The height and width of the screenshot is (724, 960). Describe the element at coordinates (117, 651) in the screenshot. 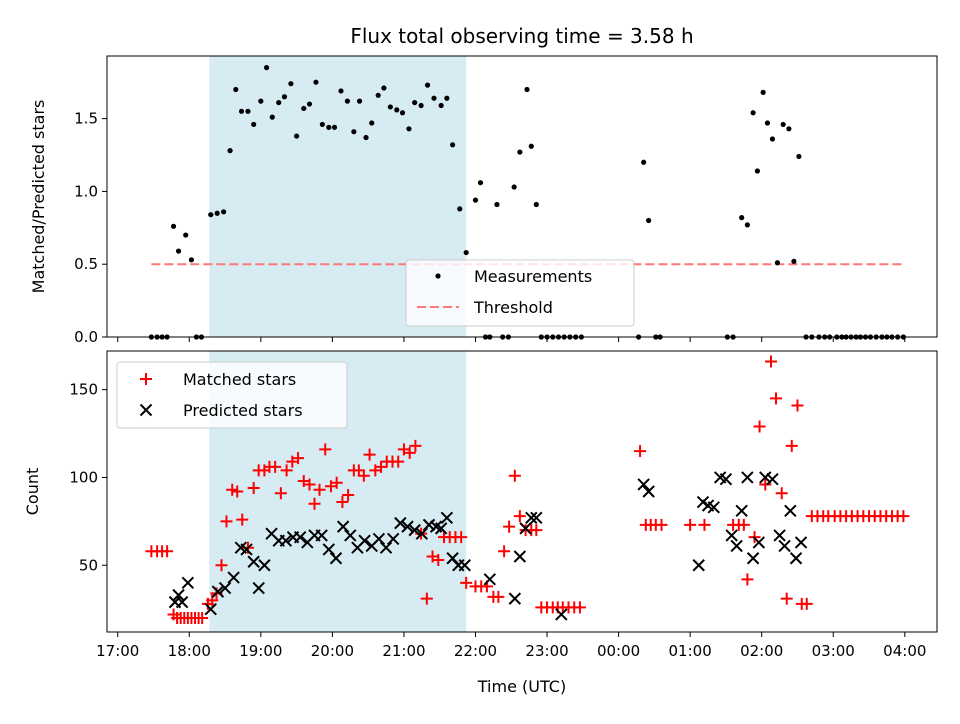

I see `x-tick-label: 17:00` at that location.